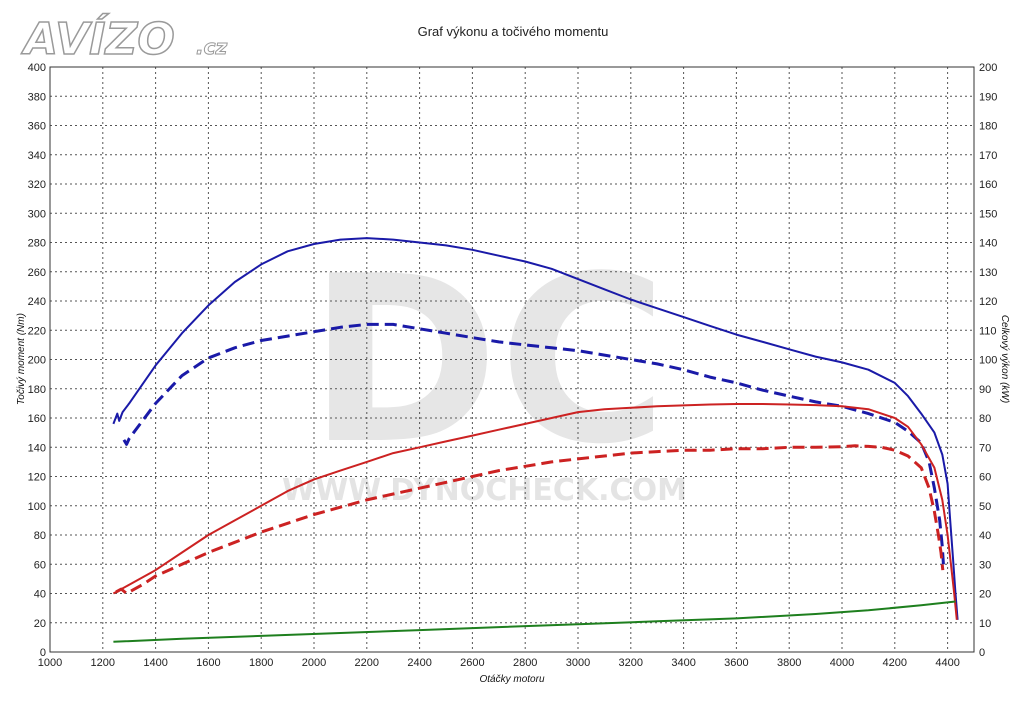 Image resolution: width=1024 pixels, height=711 pixels. I want to click on y-left-tick-label: 80, so click(40, 536).